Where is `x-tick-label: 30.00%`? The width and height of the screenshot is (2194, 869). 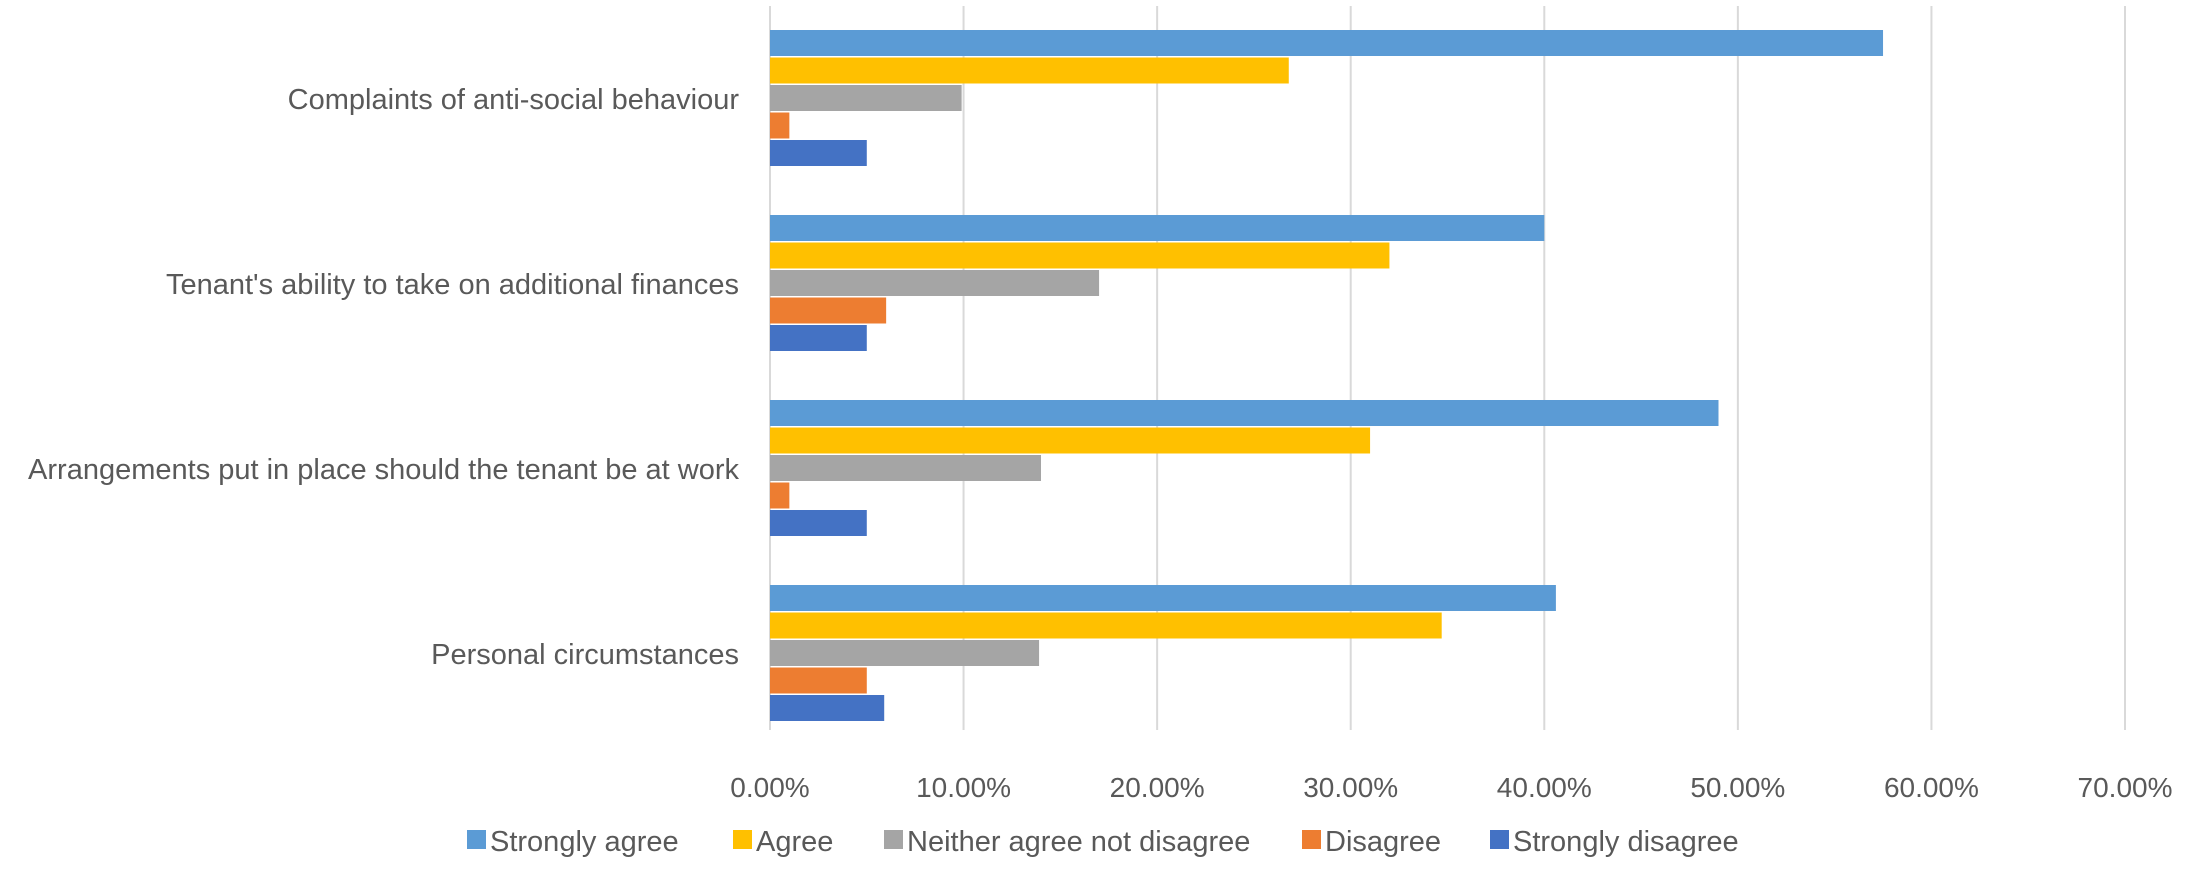
x-tick-label: 30.00% is located at coordinates (1350, 787).